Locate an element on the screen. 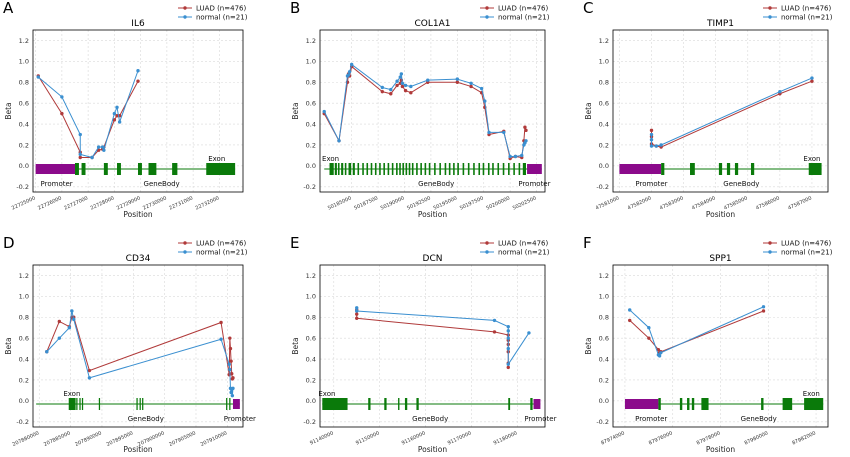 The height and width of the screenshot is (457, 850). x-tick-label: 207910000 is located at coordinates (214, 439).